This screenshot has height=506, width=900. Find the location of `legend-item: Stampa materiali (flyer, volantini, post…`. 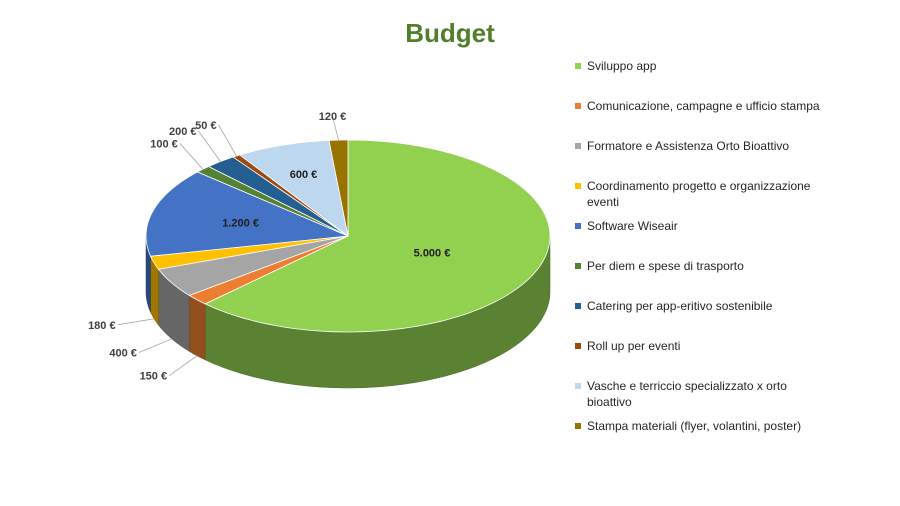

legend-item: Stampa materiali (flyer, volantini, post… is located at coordinates (702, 438).